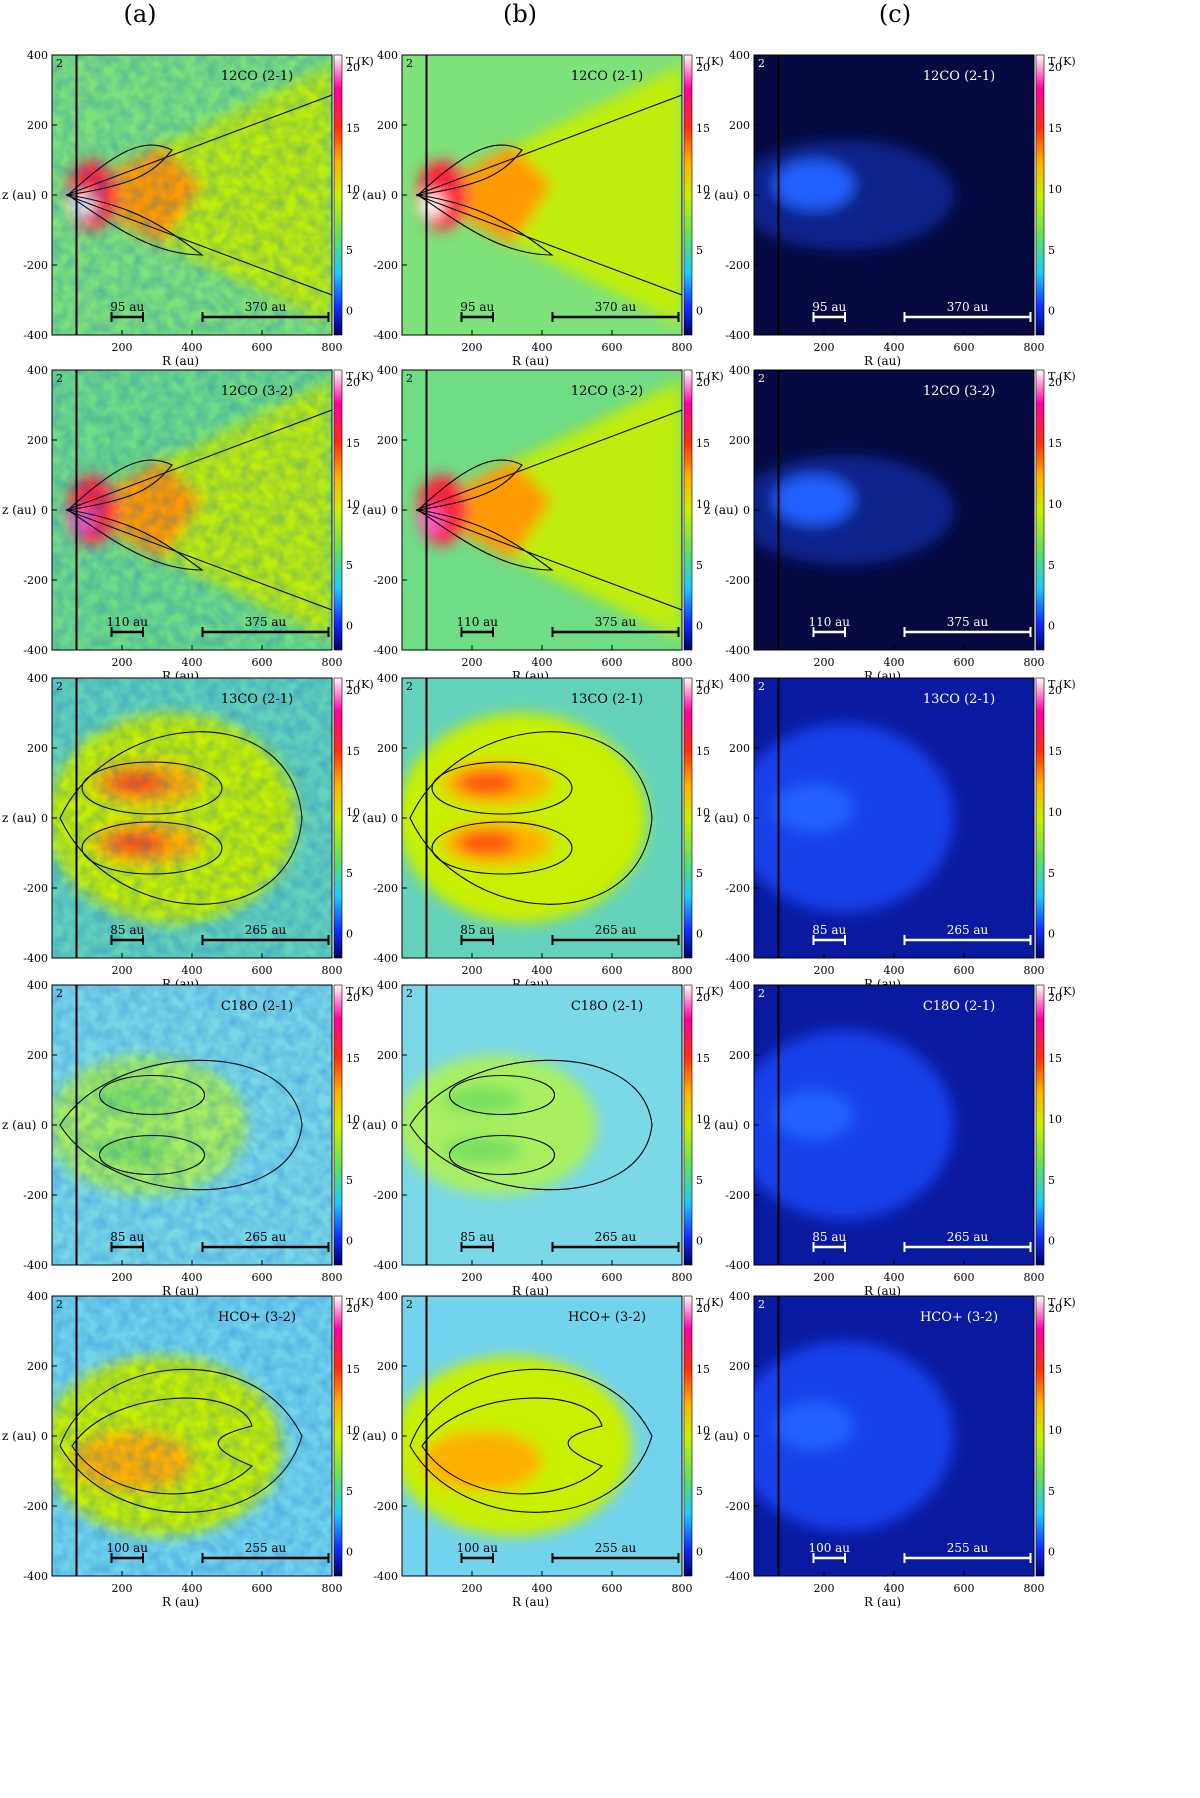  What do you see at coordinates (959, 1006) in the screenshot?
I see `panel-title: C18O (2-1)` at bounding box center [959, 1006].